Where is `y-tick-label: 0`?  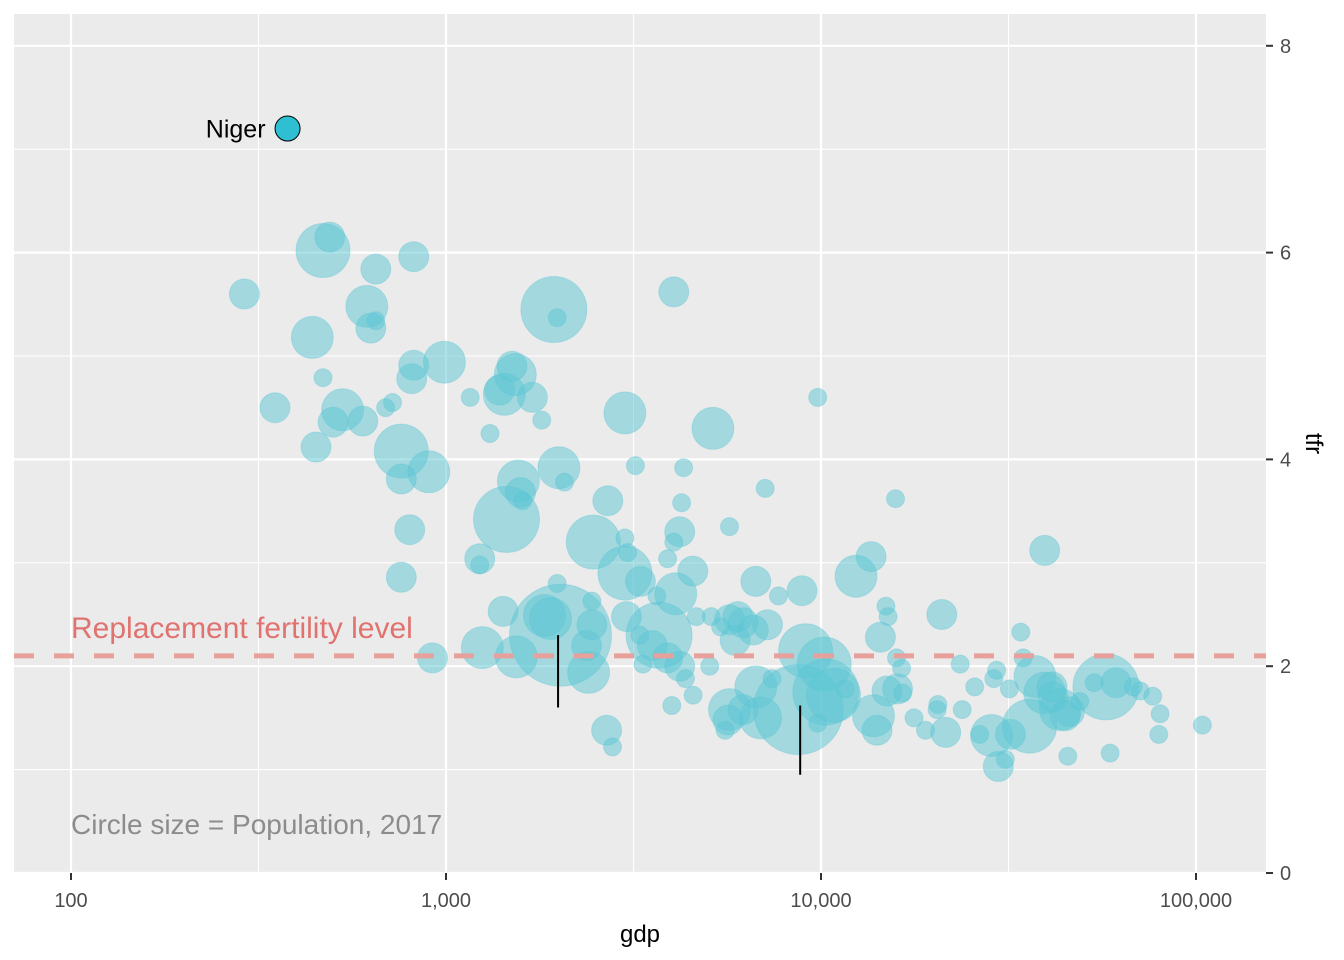
y-tick-label: 0 is located at coordinates (1285, 874).